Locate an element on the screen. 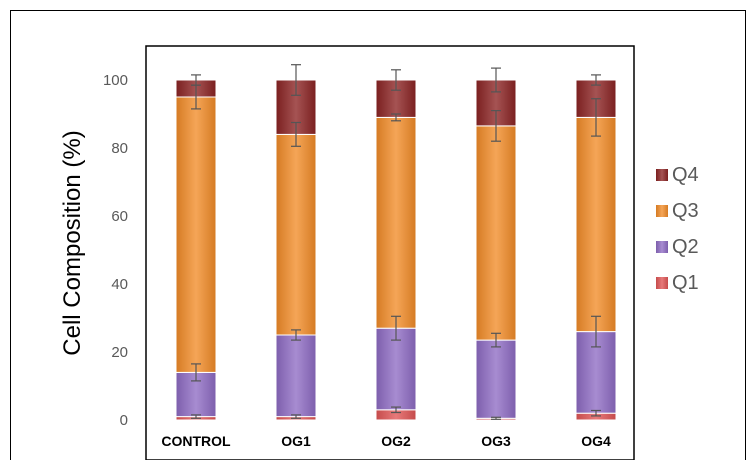 The image size is (756, 460). y-tick-label: 60 is located at coordinates (119, 216).